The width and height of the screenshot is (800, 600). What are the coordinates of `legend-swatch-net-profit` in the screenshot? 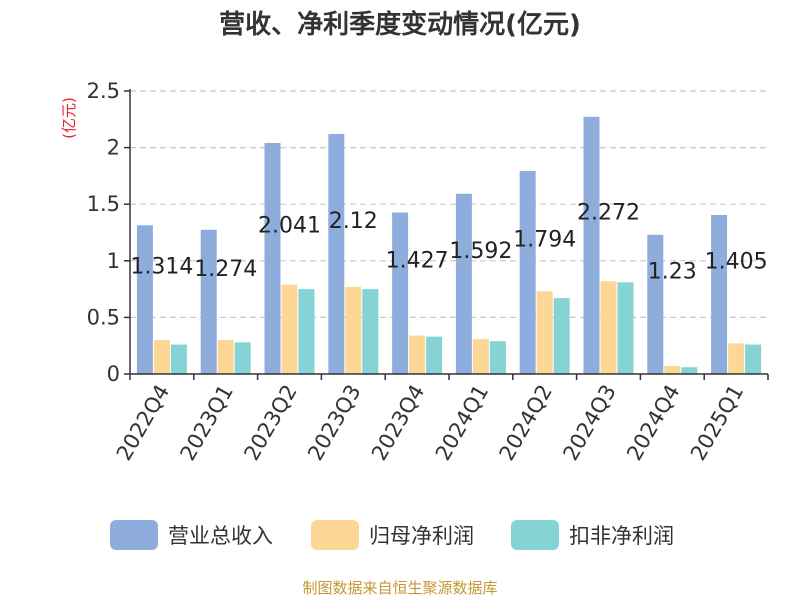 It's located at (335, 535).